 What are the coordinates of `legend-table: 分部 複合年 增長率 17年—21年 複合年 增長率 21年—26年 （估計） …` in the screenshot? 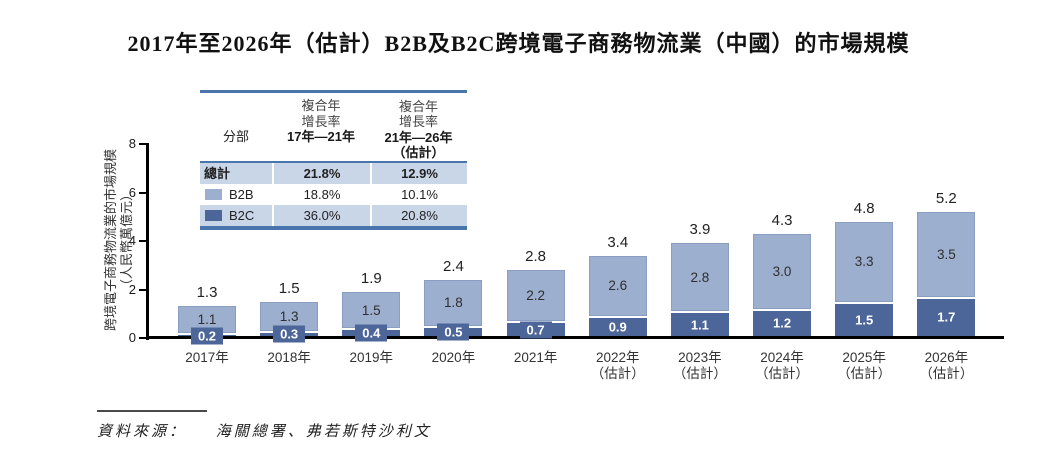 It's located at (333, 160).